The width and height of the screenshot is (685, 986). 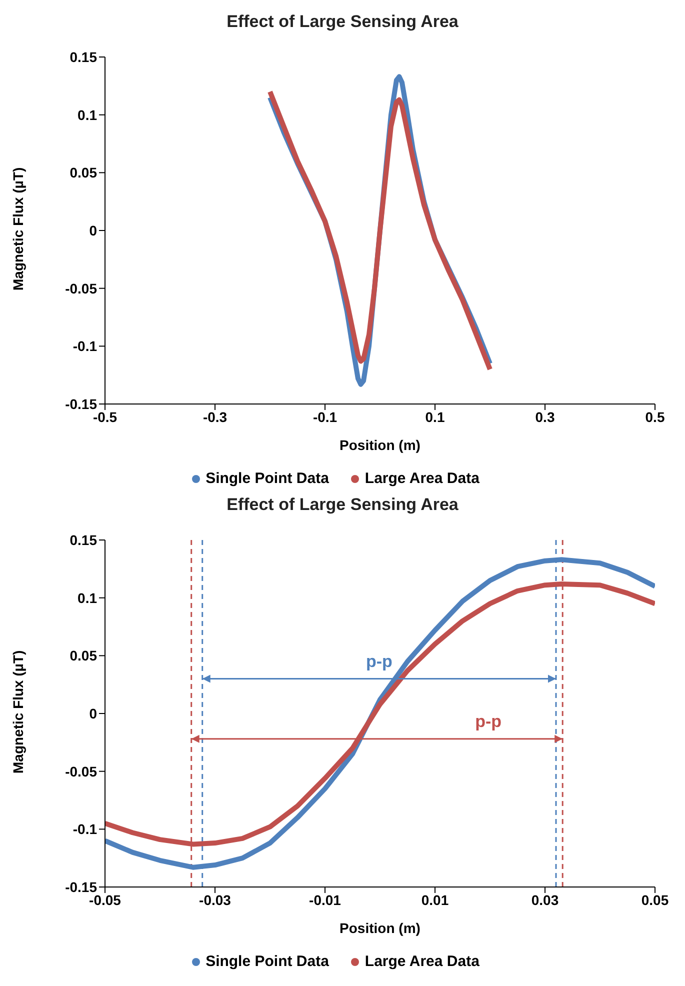 I want to click on x-tick-label: -0.01, so click(x=325, y=900).